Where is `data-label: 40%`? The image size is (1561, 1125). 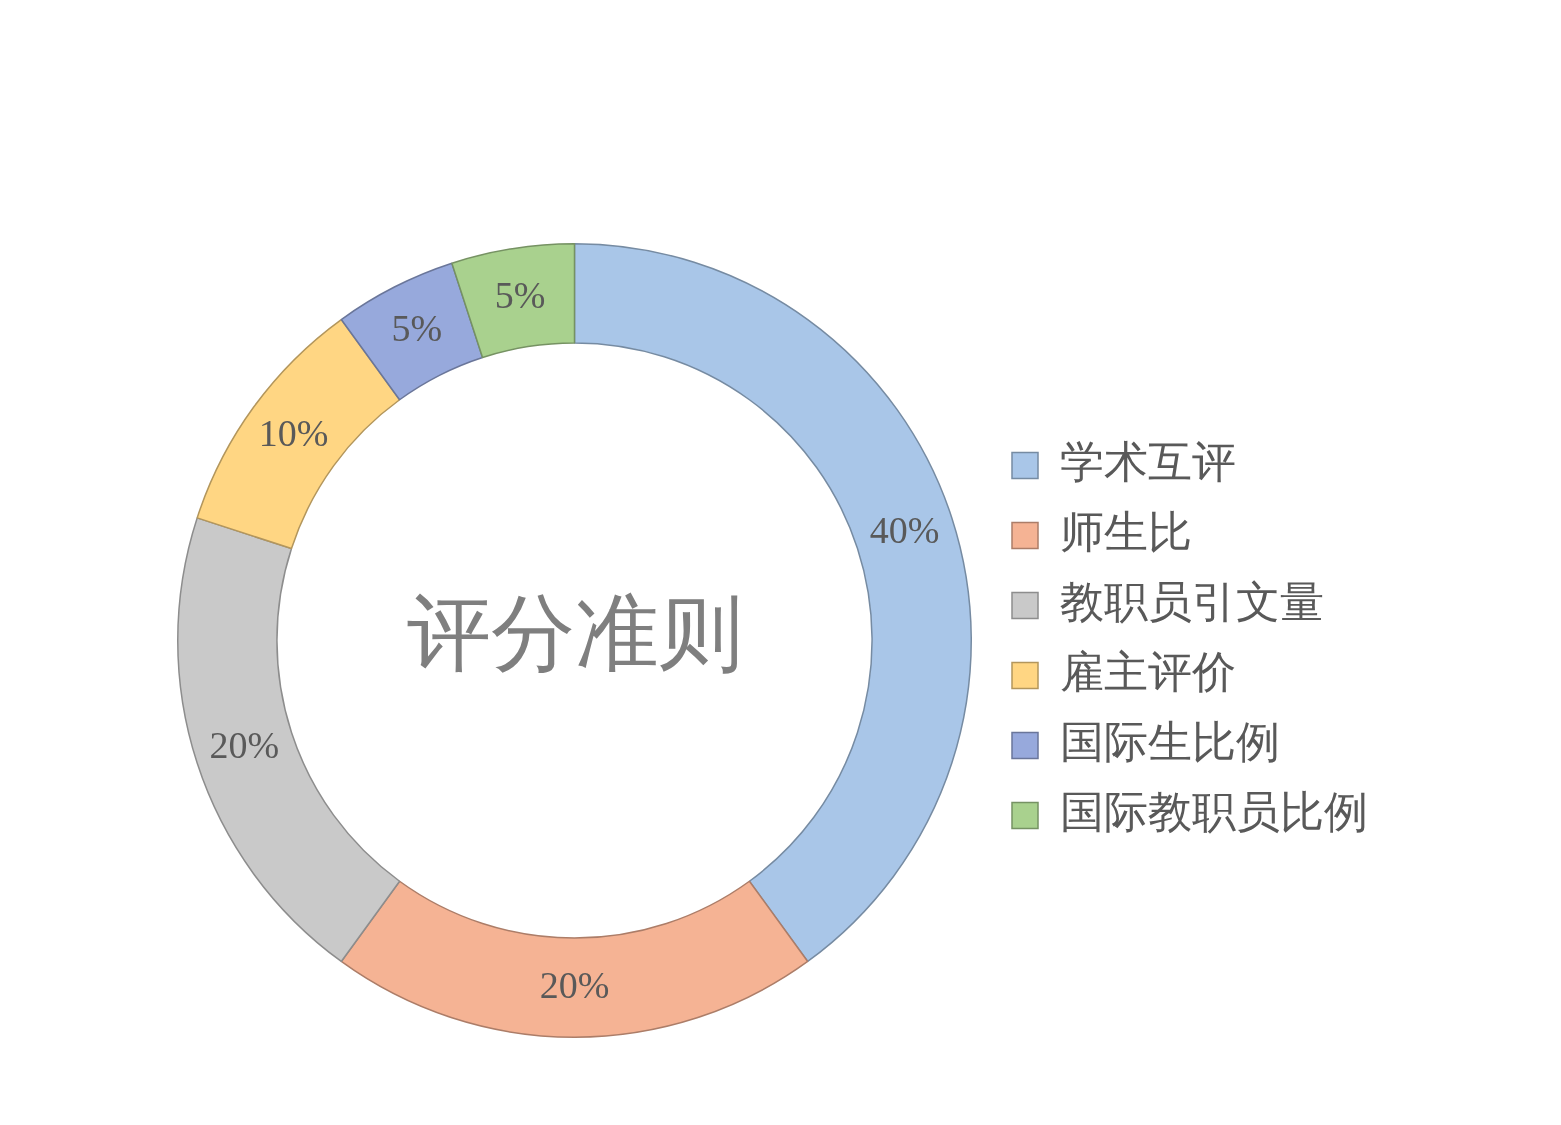 data-label: 40% is located at coordinates (904, 530).